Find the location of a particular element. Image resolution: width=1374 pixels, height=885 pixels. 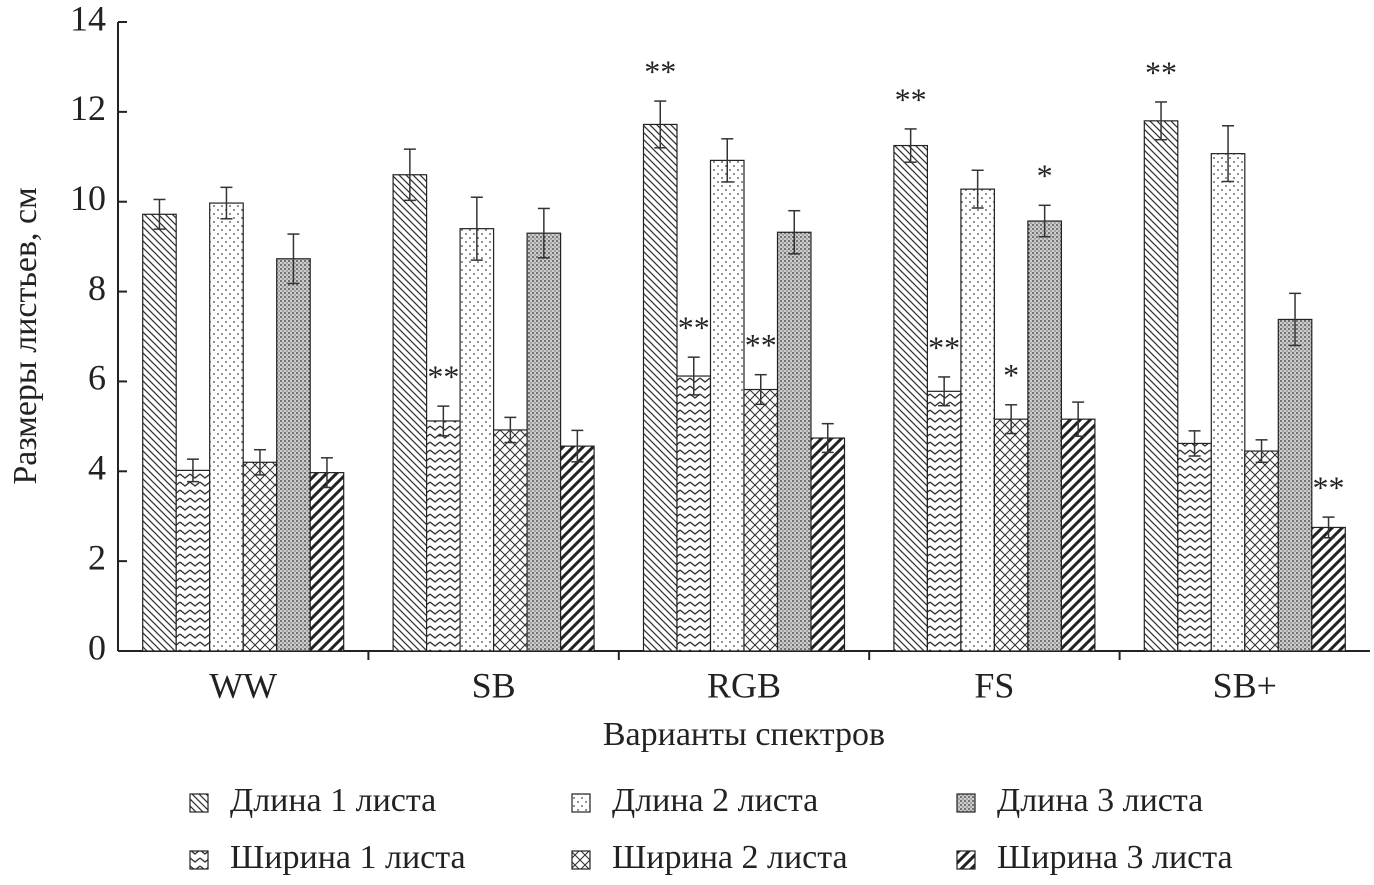

legend-label: Длина 3 листа is located at coordinates (1100, 800).